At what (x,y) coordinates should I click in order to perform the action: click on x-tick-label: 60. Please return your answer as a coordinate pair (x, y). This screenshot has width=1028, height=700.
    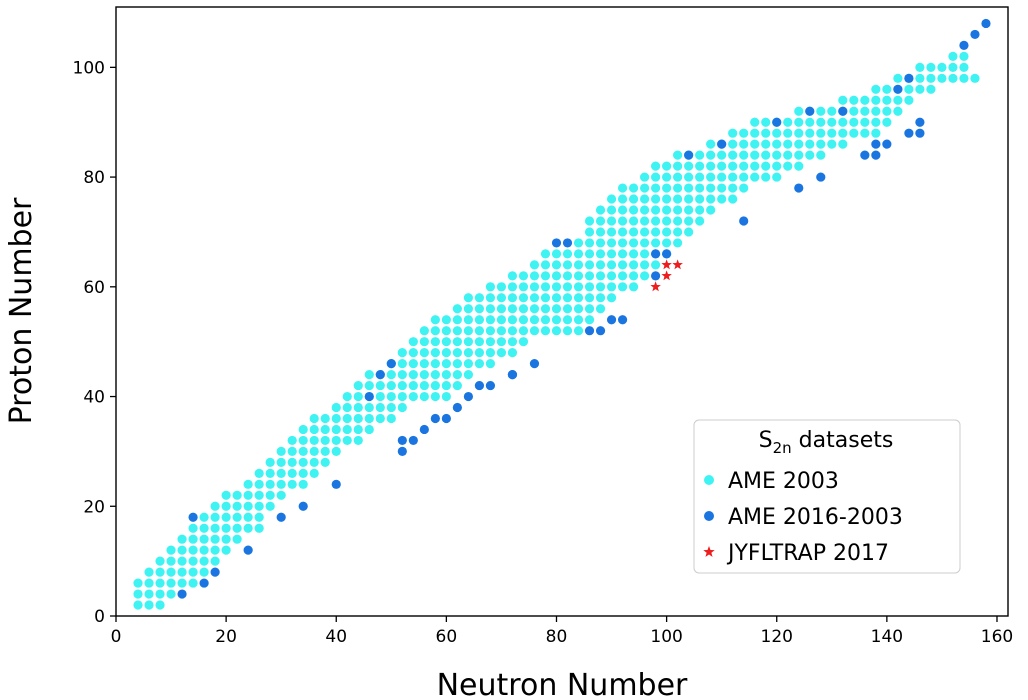
    Looking at the image, I should click on (447, 637).